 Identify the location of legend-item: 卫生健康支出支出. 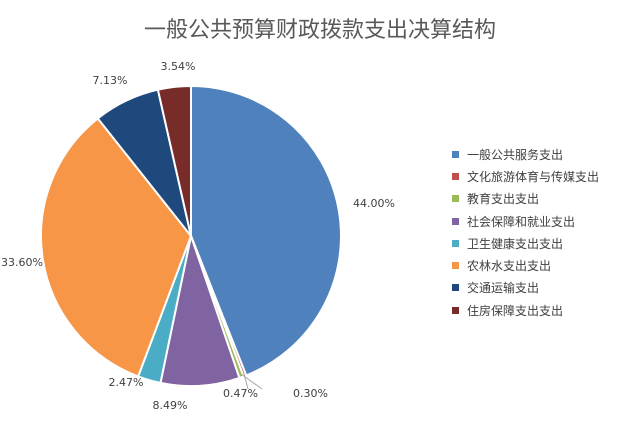
(525, 243).